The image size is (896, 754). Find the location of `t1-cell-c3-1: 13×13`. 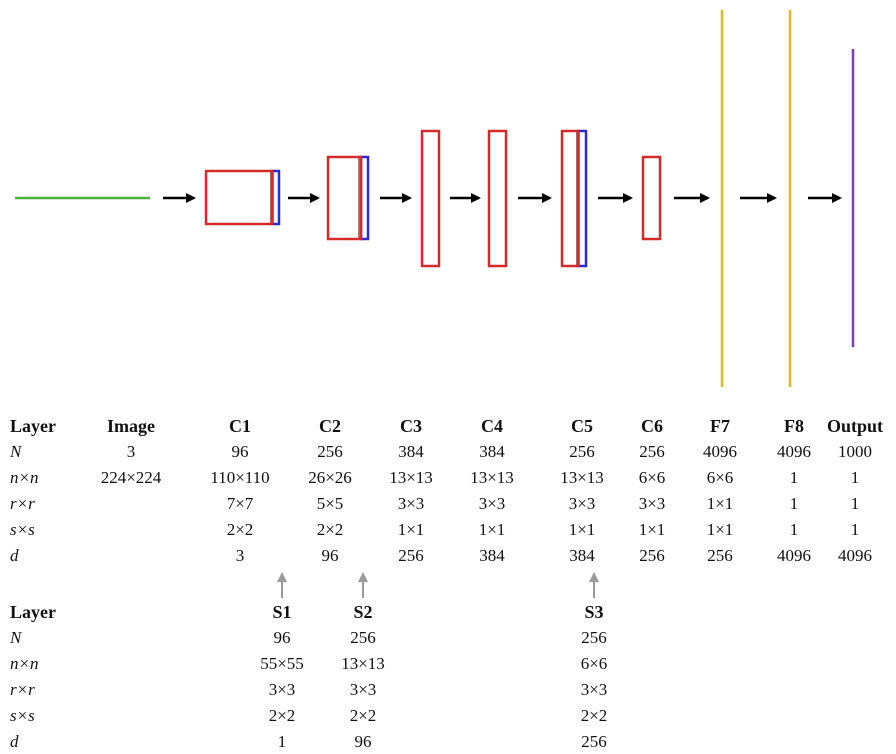

t1-cell-c3-1: 13×13 is located at coordinates (411, 477).